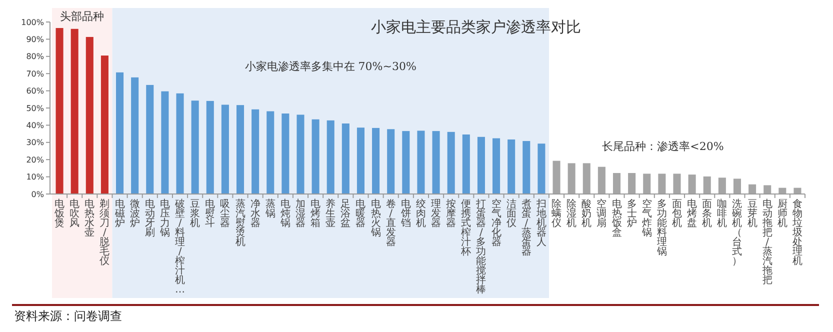 The image size is (833, 332). I want to click on x-tick-label: 吸尘器, so click(225, 214).